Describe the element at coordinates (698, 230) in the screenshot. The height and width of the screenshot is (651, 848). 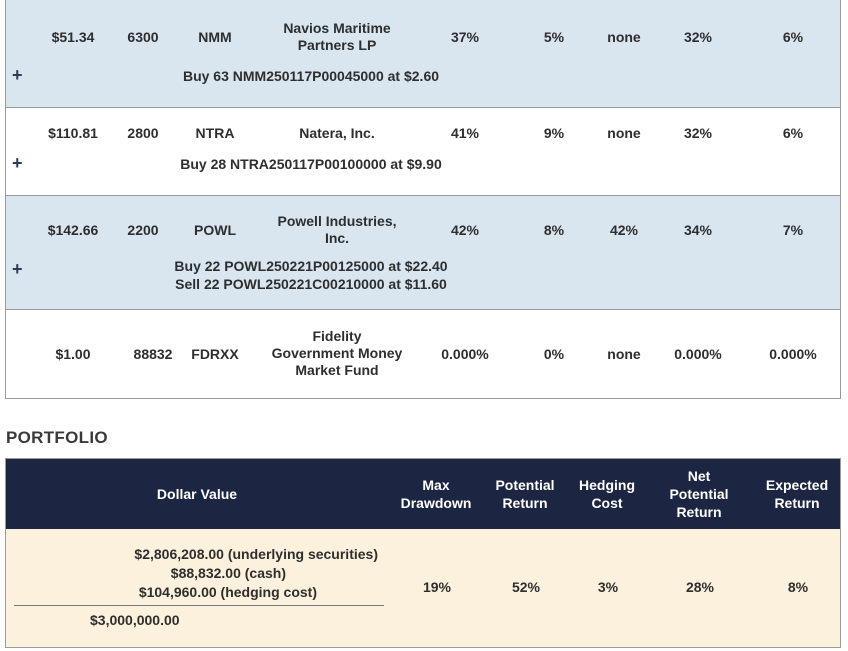
I see `net-potential-return: 34%` at that location.